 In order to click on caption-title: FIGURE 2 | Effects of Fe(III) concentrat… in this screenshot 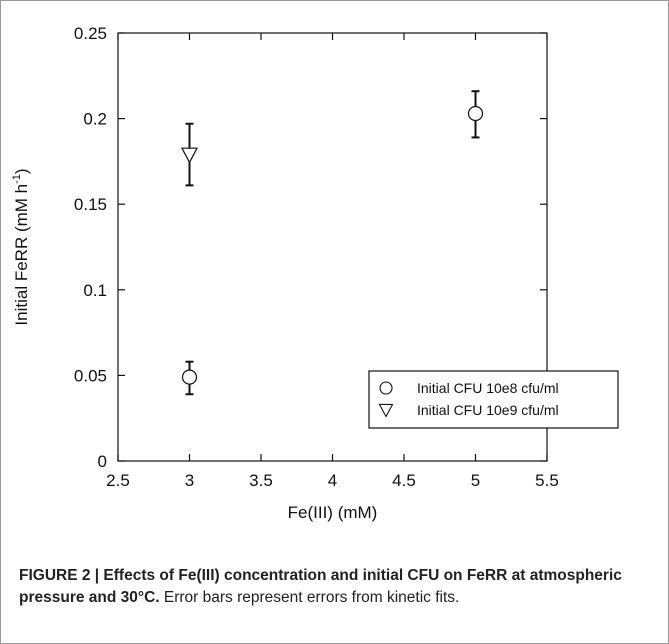, I will do `click(320, 586)`.